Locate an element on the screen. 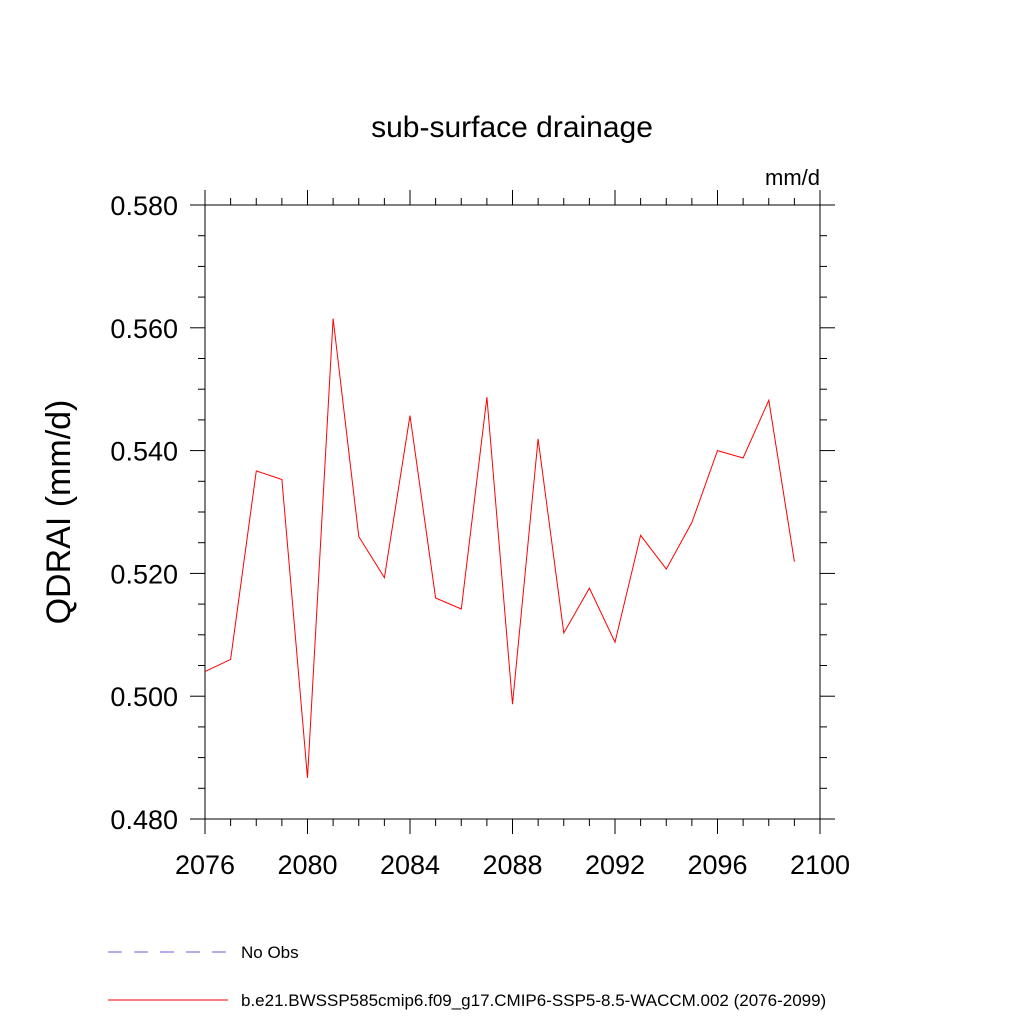  y-tick-label: 0.580 is located at coordinates (144, 206).